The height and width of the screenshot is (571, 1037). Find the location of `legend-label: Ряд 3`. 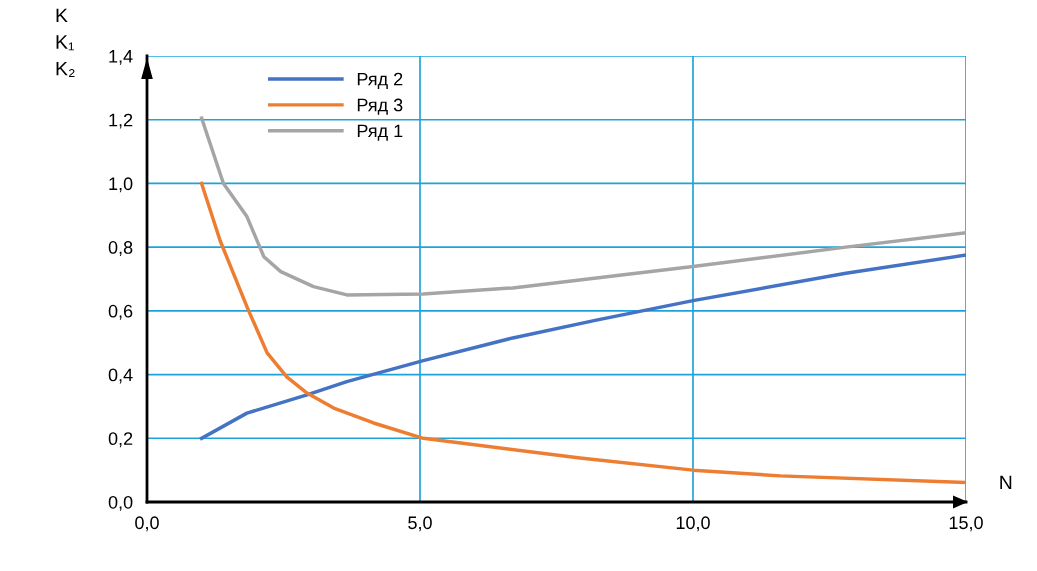

legend-label: Ряд 3 is located at coordinates (380, 106).